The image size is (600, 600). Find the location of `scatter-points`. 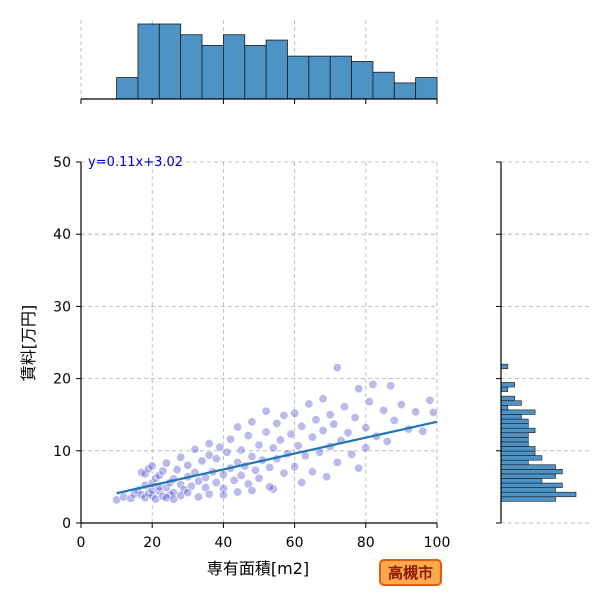

scatter-points is located at coordinates (275, 434).